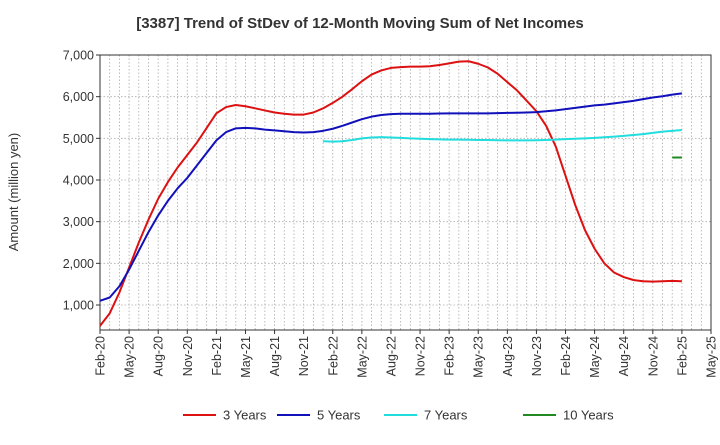  I want to click on y-tick-label: 6,000, so click(78, 97).